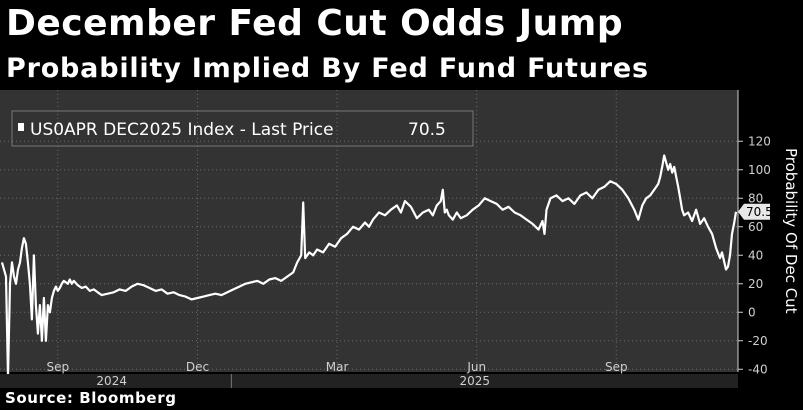  I want to click on x-axis: Sep Dec Mar Jun Sep 2024 2025, so click(369, 374).